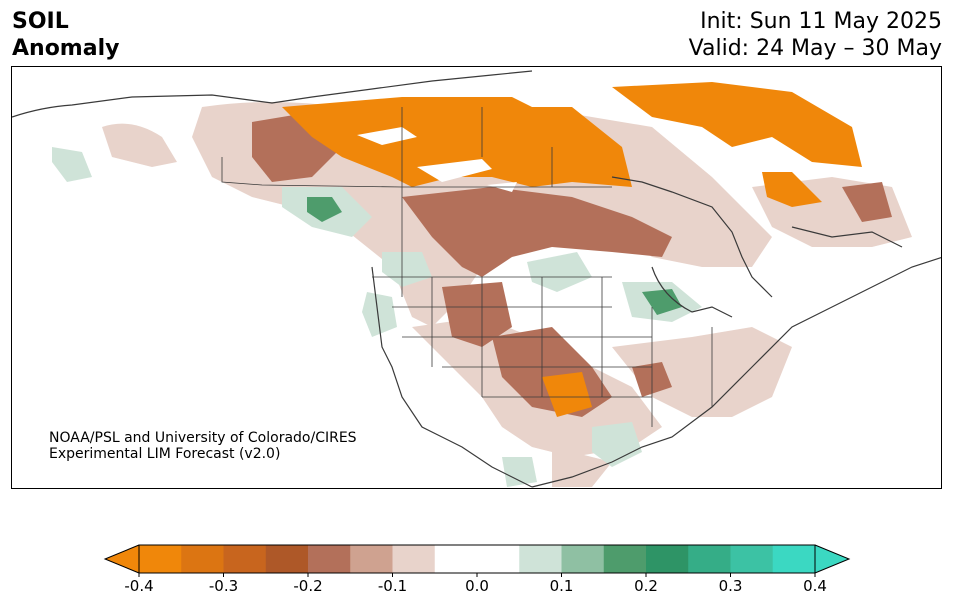 The width and height of the screenshot is (954, 608). Describe the element at coordinates (646, 586) in the screenshot. I see `colorbar-tick-label: 0.2` at that location.